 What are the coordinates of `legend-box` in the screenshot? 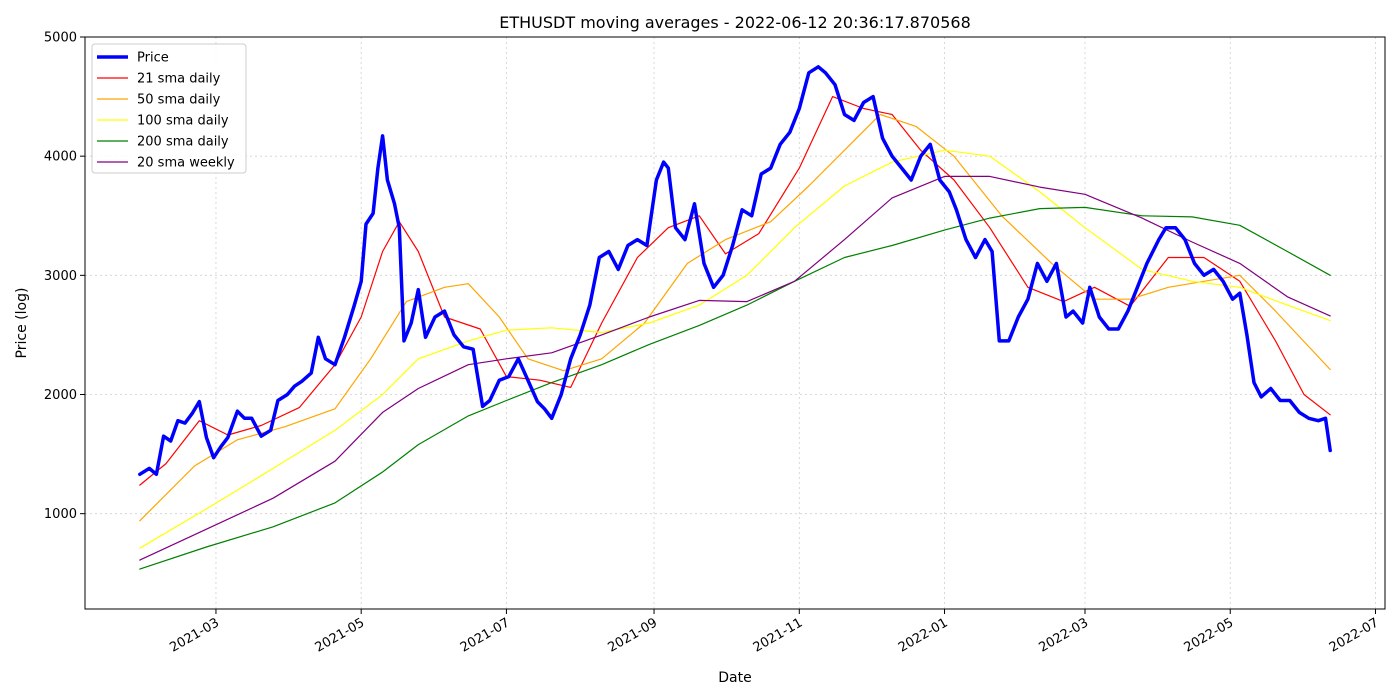 It's located at (169, 108).